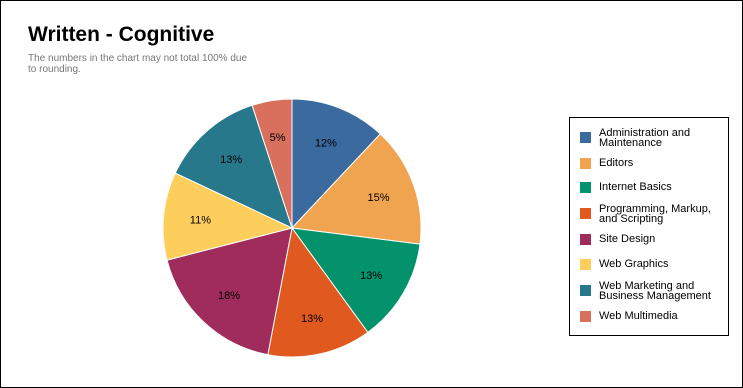 The width and height of the screenshot is (743, 388). I want to click on legend-label: Web Marketing and Business Management, so click(655, 291).